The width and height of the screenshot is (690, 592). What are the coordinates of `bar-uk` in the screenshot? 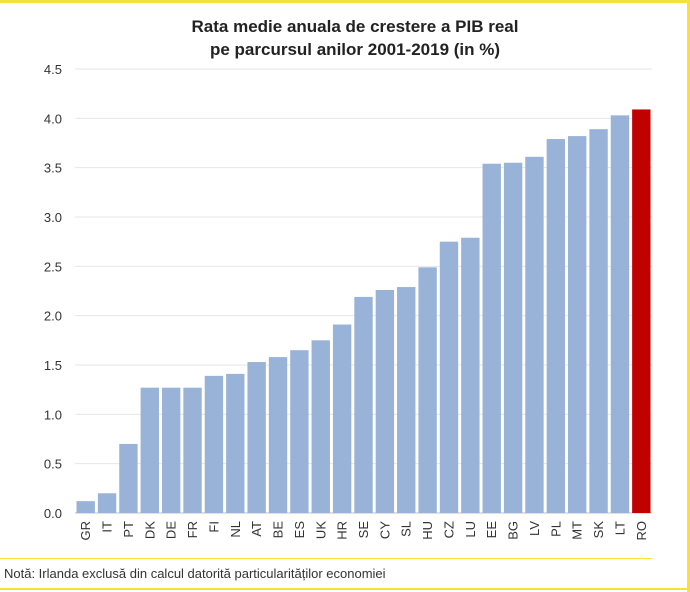 It's located at (321, 426).